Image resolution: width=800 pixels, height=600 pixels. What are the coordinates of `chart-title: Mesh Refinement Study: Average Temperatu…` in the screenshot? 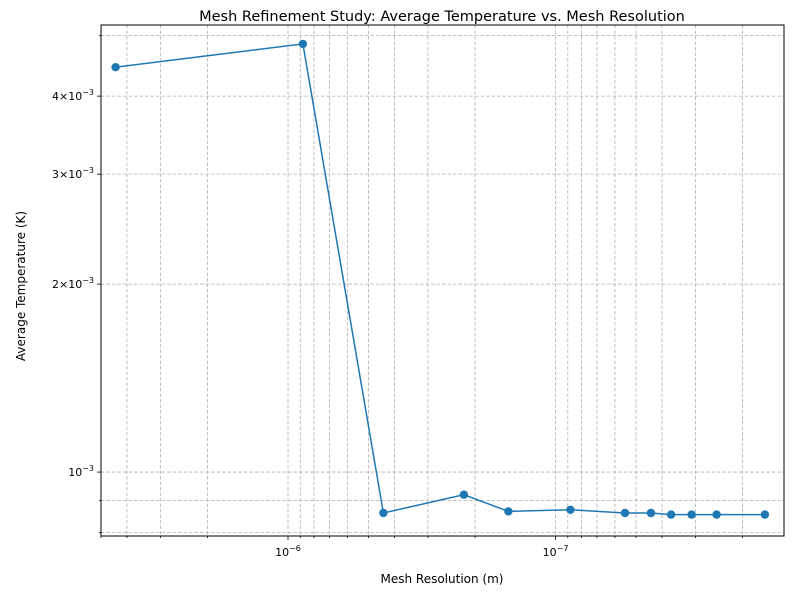 It's located at (442, 17).